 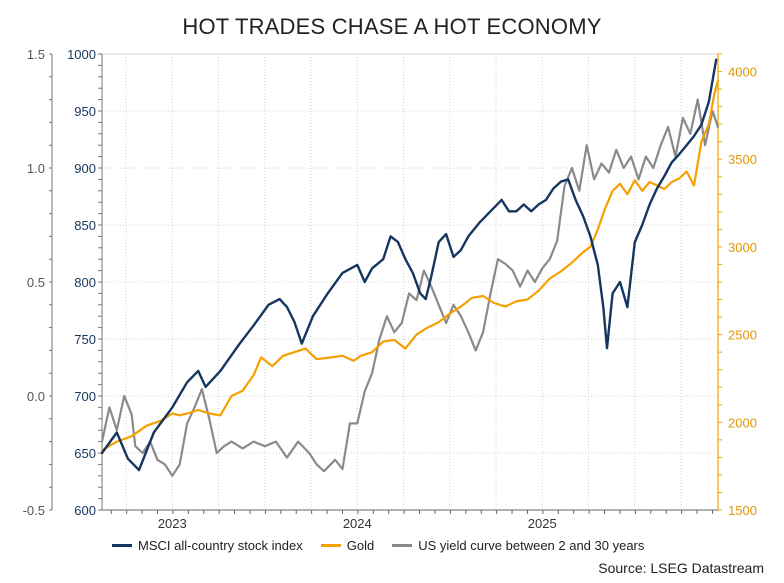 I want to click on outer-left-tick-label: -0.5, so click(x=34, y=510).